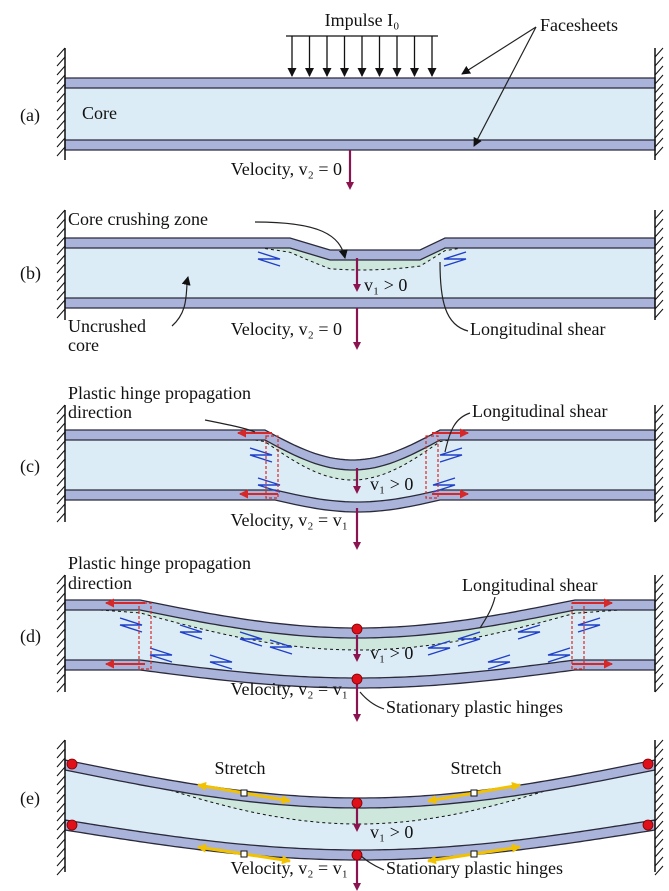 This screenshot has height=891, width=669. Describe the element at coordinates (286, 169) in the screenshot. I see `annotation: Velocity, v₂ = 0` at that location.